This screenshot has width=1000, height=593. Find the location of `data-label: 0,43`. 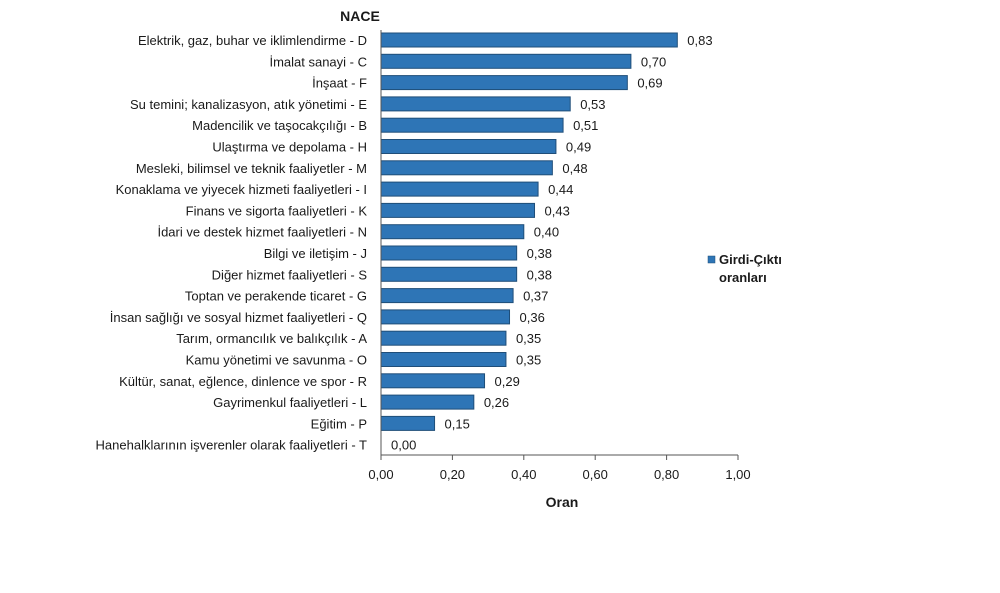

data-label: 0,43 is located at coordinates (557, 210).